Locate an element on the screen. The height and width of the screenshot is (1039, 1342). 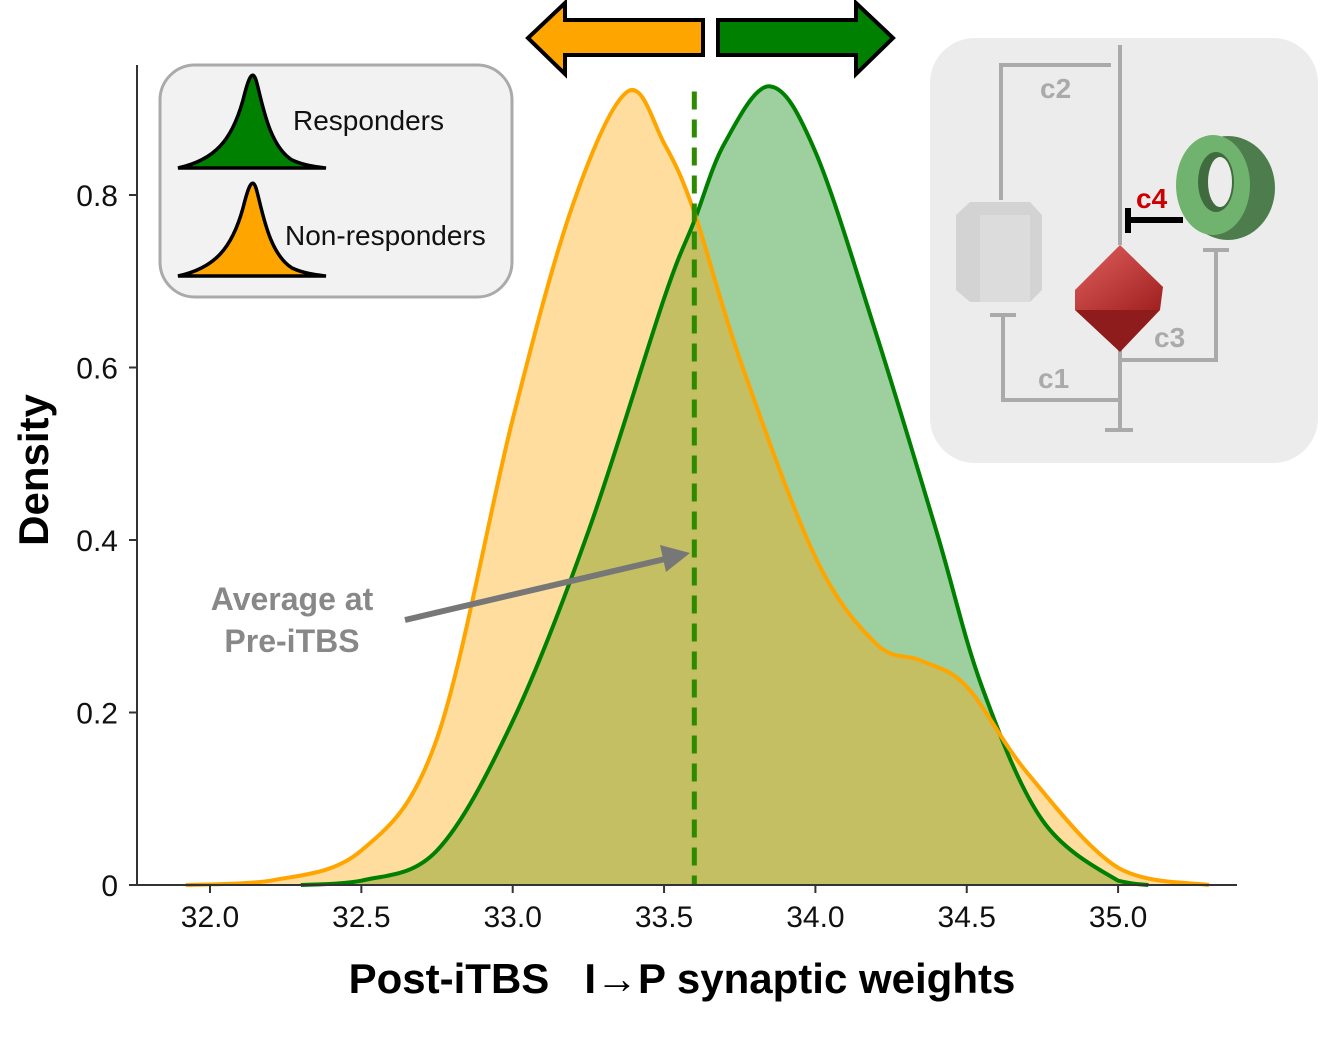
y-tick-label: 0.6 is located at coordinates (97, 369).